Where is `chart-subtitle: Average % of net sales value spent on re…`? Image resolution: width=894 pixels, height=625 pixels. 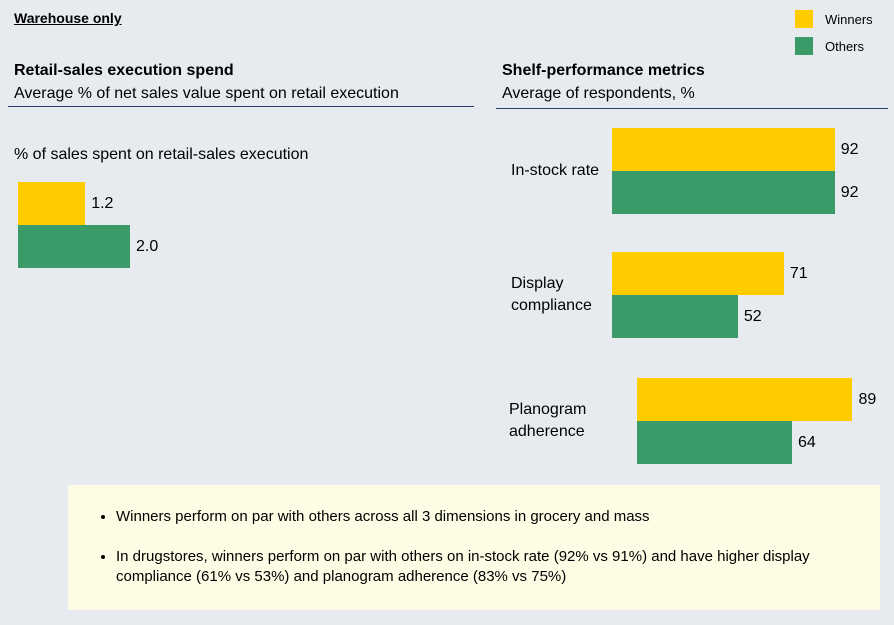 chart-subtitle: Average % of net sales value spent on re… is located at coordinates (206, 93).